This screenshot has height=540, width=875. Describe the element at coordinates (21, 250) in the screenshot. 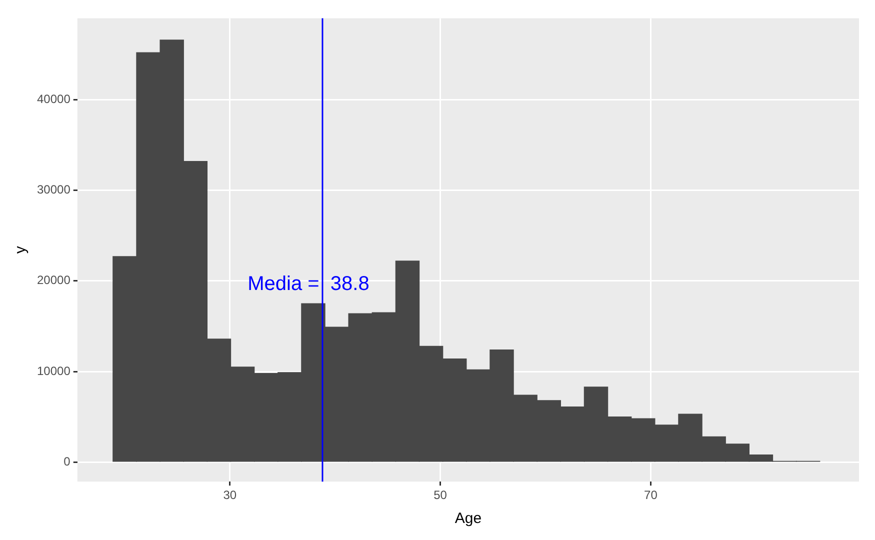

I see `y-axis-title: y` at that location.